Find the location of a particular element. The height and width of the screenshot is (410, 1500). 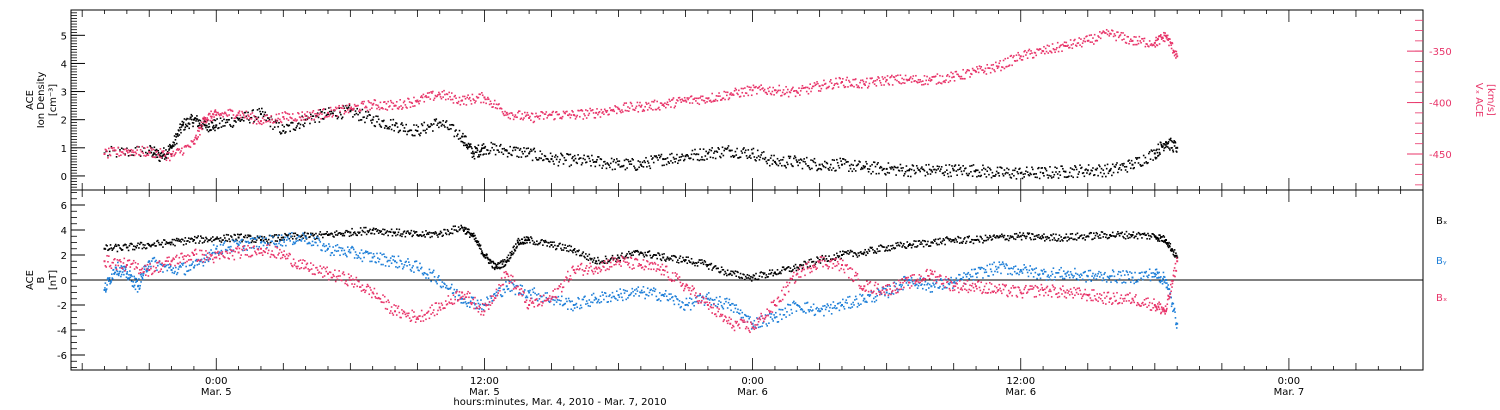

velocity-axis-ticks: -350-400-450 is located at coordinates (1429, 102).